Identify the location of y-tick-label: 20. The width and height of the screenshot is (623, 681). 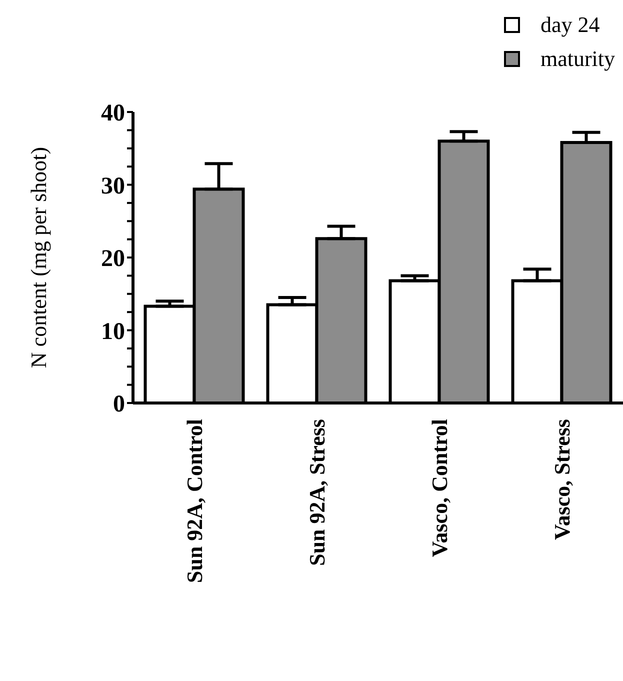
(113, 259).